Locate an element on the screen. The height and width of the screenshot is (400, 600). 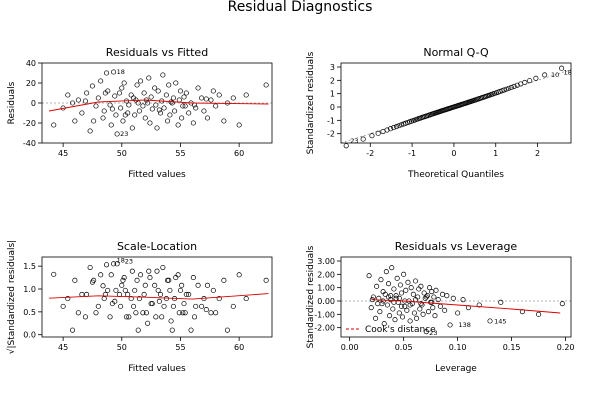
x-tick-label: 45 is located at coordinates (63, 153).